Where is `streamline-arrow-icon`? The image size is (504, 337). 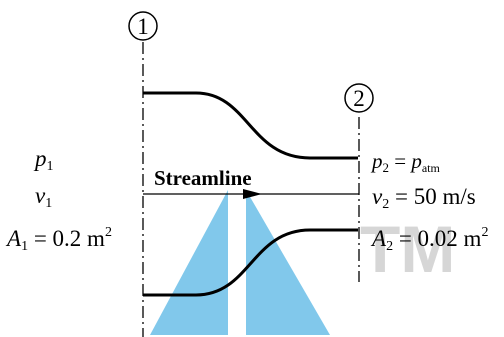 streamline-arrow-icon is located at coordinates (252, 194).